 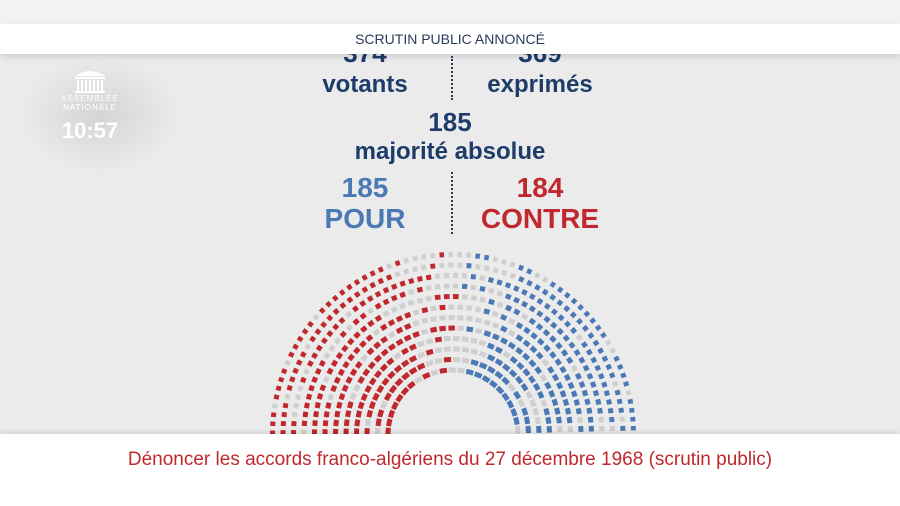 What do you see at coordinates (450, 39) in the screenshot?
I see `vote-banner: SCRUTIN PUBLIC ANNONCÉ` at bounding box center [450, 39].